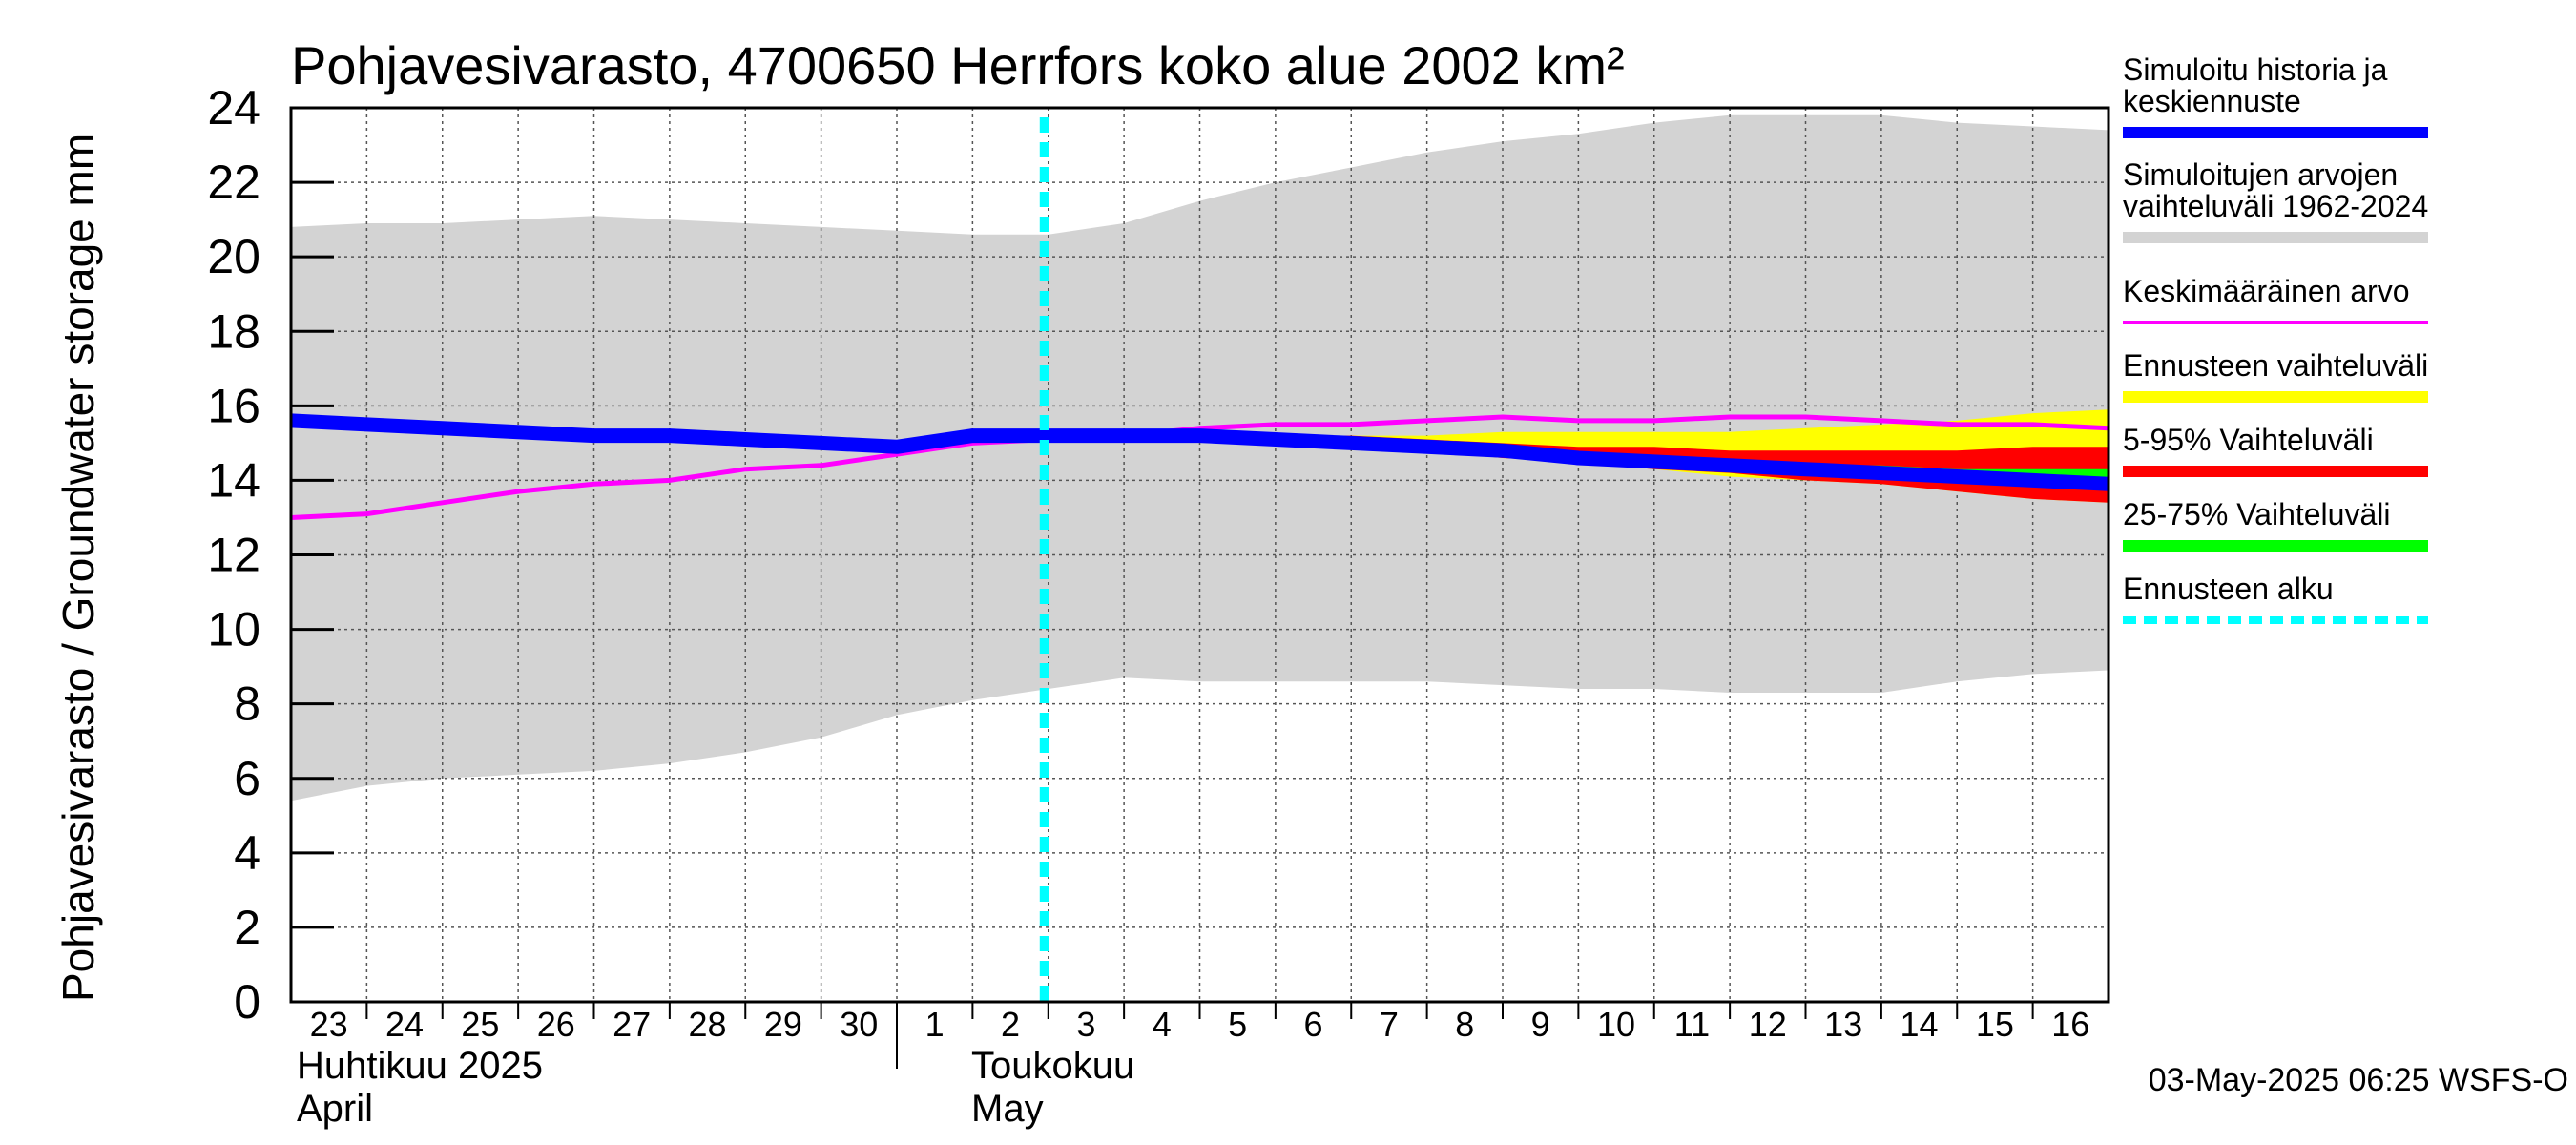  Describe the element at coordinates (1843, 1025) in the screenshot. I see `x-tick-label: 13` at that location.